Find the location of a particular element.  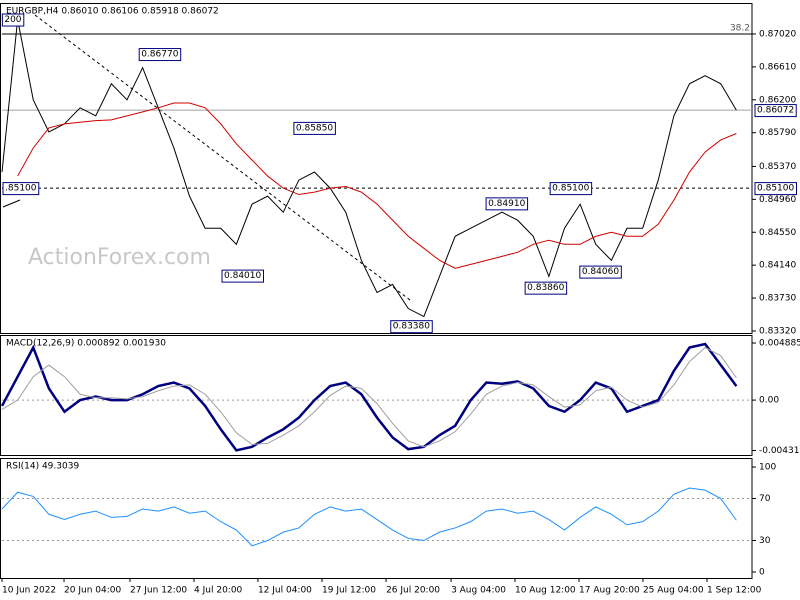

y-tick-label: 0.84960 is located at coordinates (777, 200).